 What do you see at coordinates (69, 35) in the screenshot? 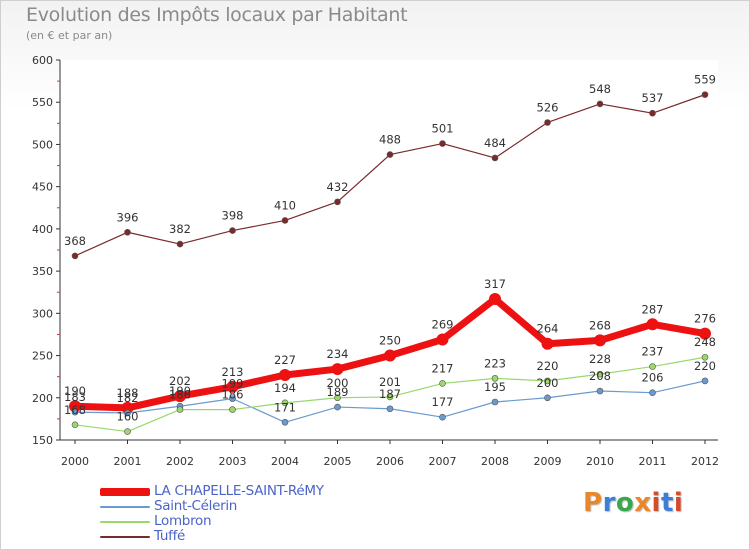
I see `chart-subtitle: (en € et par an)` at bounding box center [69, 35].